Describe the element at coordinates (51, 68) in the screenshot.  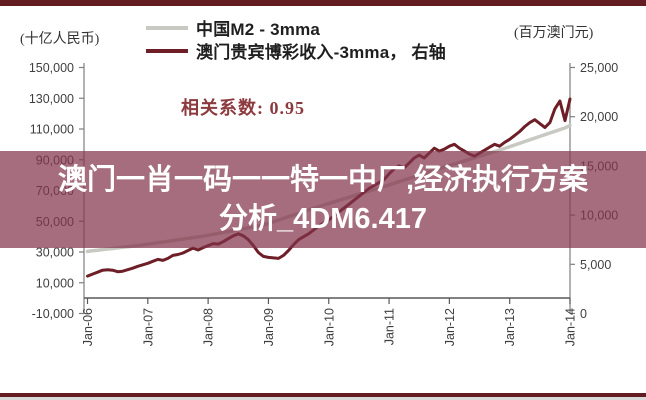
I see `left-tick-label: 150,000` at that location.